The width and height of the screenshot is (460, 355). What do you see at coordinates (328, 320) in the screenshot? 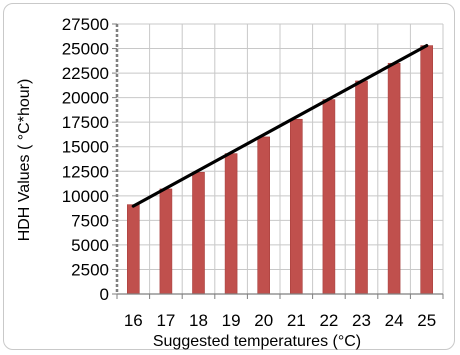
I see `x-tick-label: 22` at bounding box center [328, 320].